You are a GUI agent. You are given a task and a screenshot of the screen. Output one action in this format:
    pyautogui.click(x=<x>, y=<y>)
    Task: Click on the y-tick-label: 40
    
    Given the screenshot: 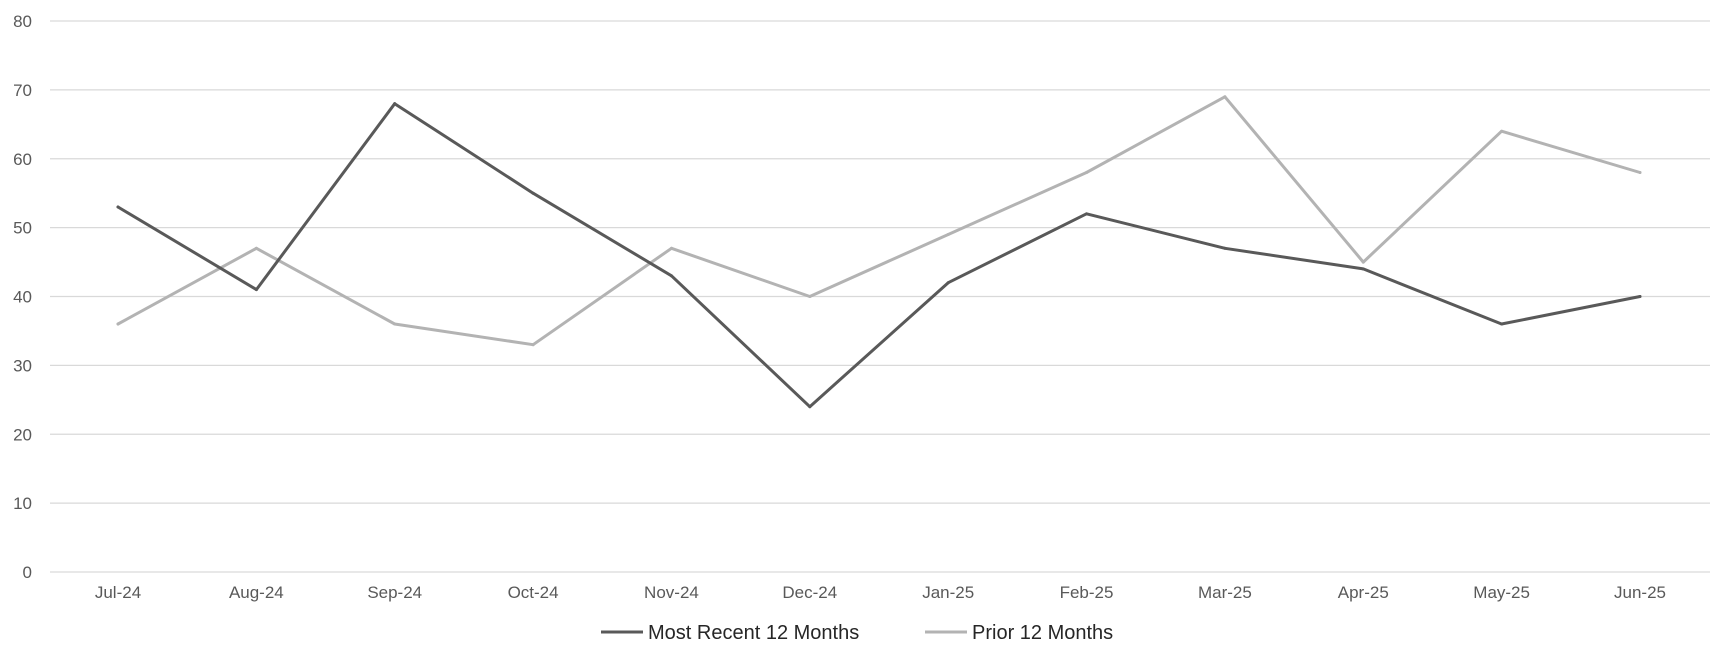 What is the action you would take?
    pyautogui.click(x=22, y=297)
    